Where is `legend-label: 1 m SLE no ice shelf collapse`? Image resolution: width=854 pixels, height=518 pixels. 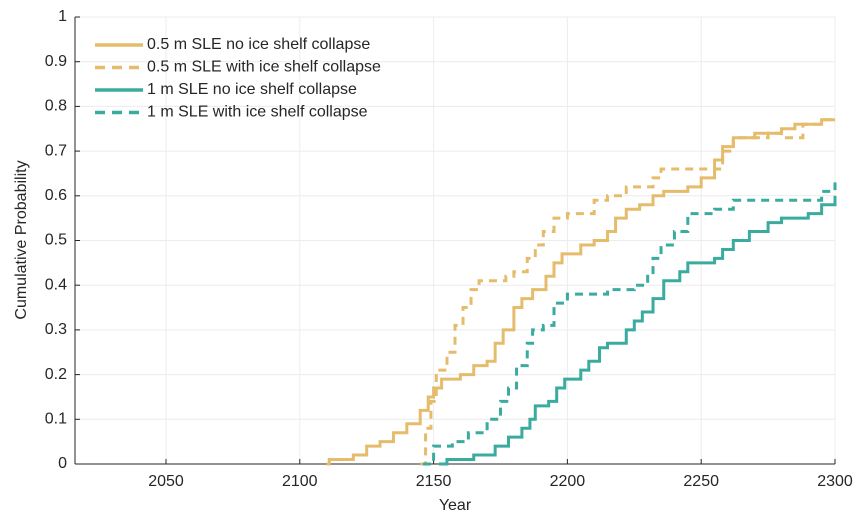 legend-label: 1 m SLE no ice shelf collapse is located at coordinates (252, 89).